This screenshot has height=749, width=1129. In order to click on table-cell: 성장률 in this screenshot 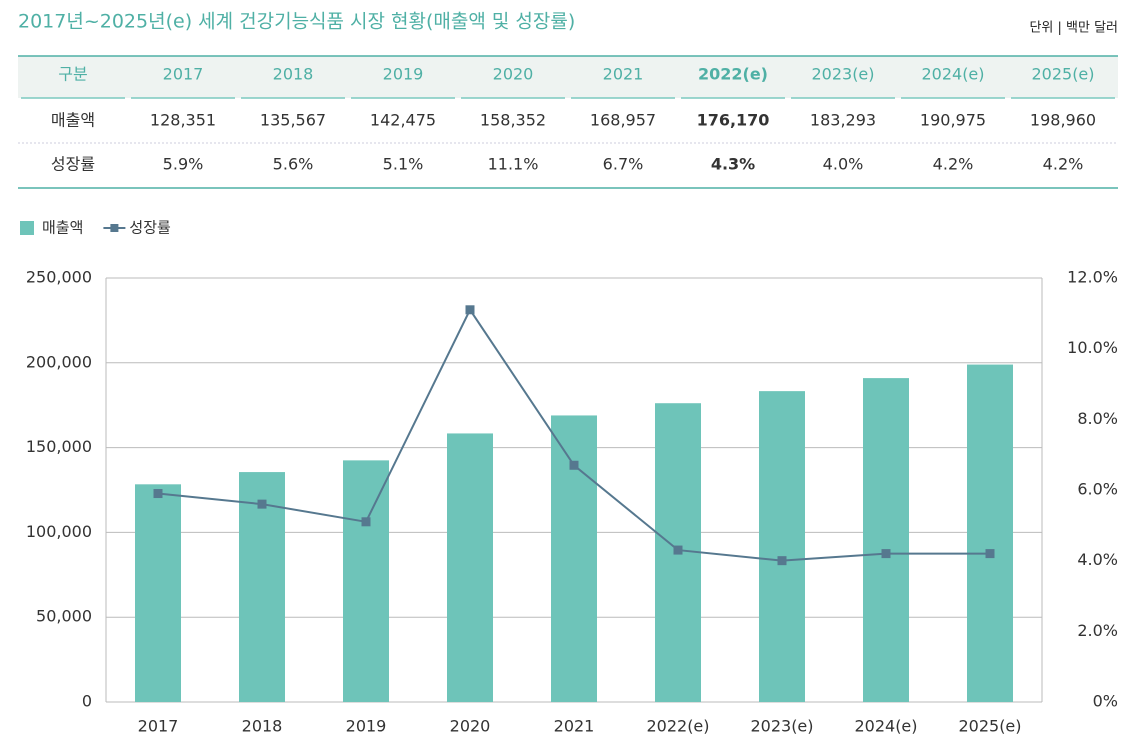, I will do `click(73, 164)`.